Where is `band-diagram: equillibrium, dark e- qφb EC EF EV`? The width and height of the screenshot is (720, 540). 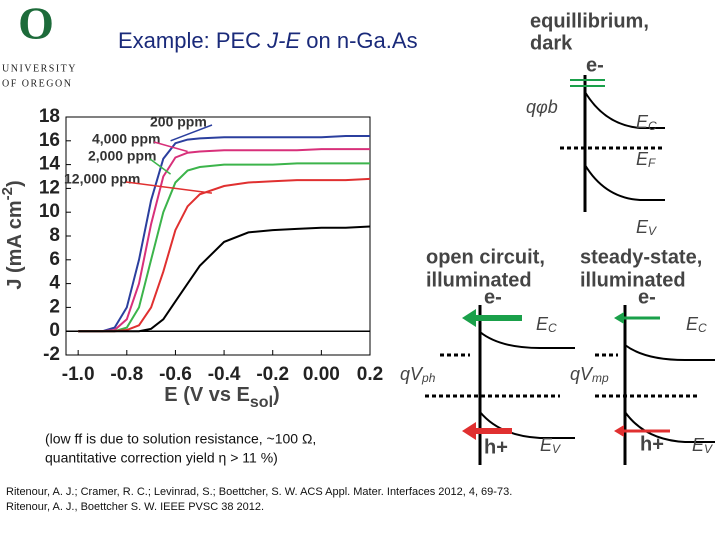
band-diagram: equillibrium, dark e- qφb EC EF EV is located at coordinates (595, 124).